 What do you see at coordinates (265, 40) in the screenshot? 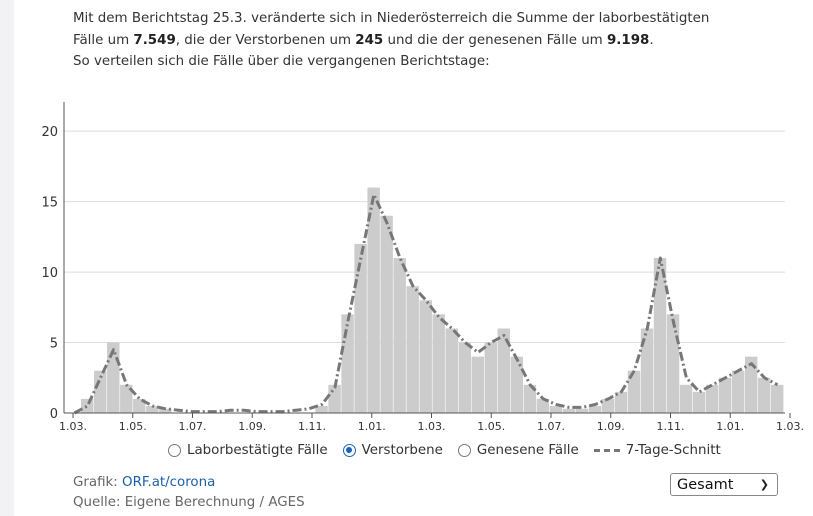
I see `intro-text-part: , die der Verstorbenen um` at bounding box center [265, 40].